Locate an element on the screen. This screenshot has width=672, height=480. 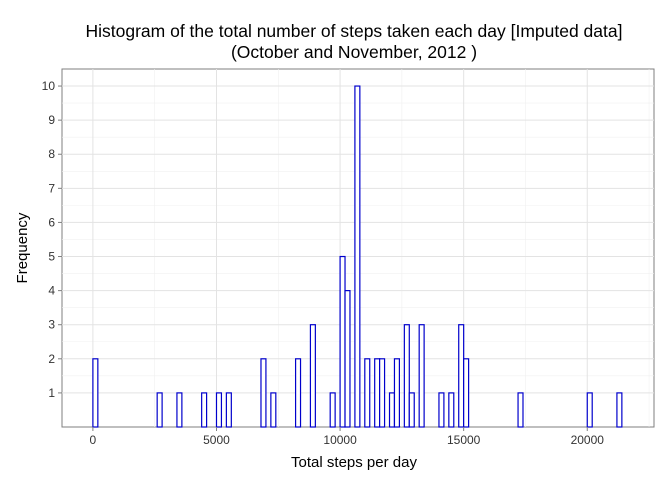
y-tick-label: 10 is located at coordinates (49, 86).